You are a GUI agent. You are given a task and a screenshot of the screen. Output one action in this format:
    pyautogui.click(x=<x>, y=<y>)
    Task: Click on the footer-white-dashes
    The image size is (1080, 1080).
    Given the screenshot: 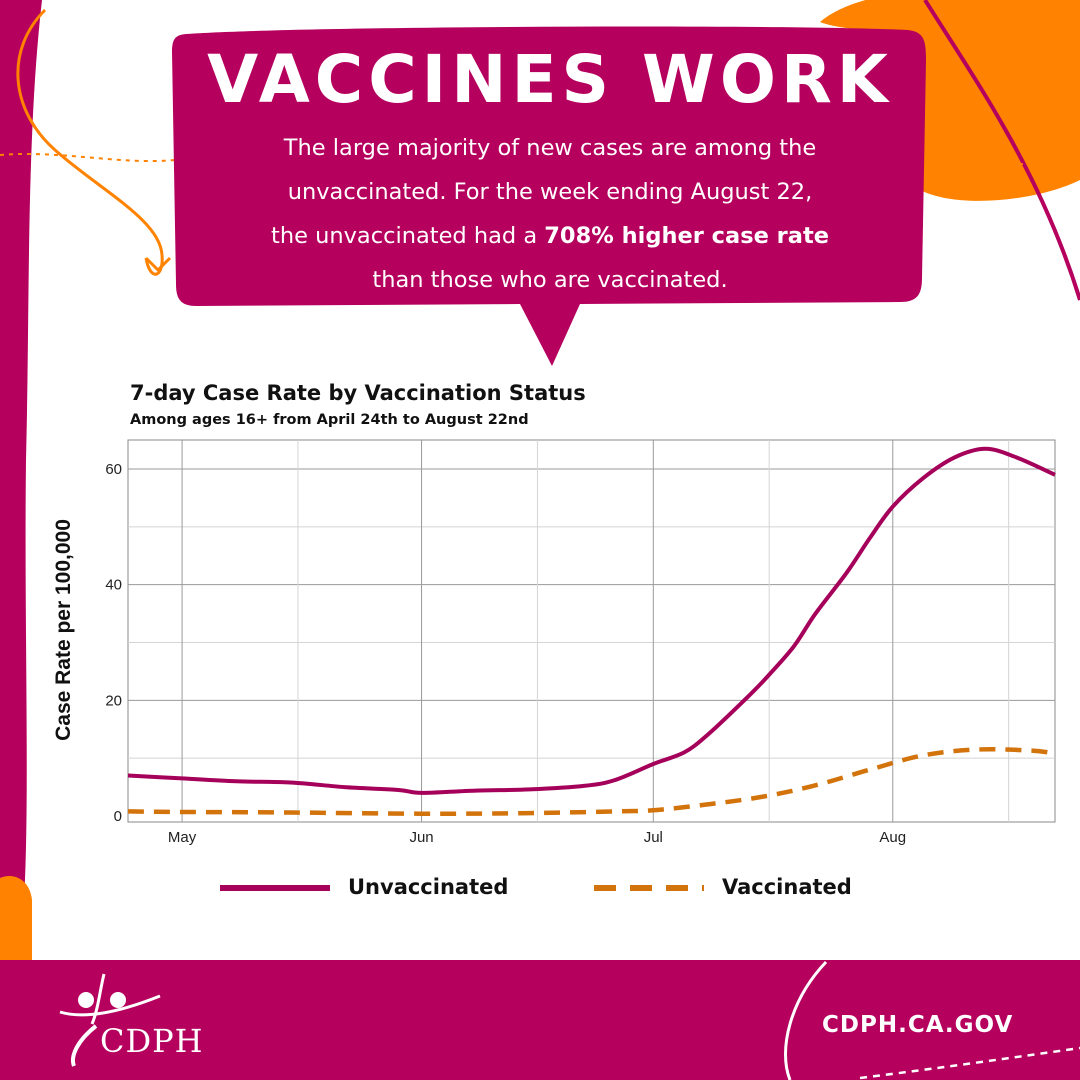 What is the action you would take?
    pyautogui.click(x=969, y=1063)
    